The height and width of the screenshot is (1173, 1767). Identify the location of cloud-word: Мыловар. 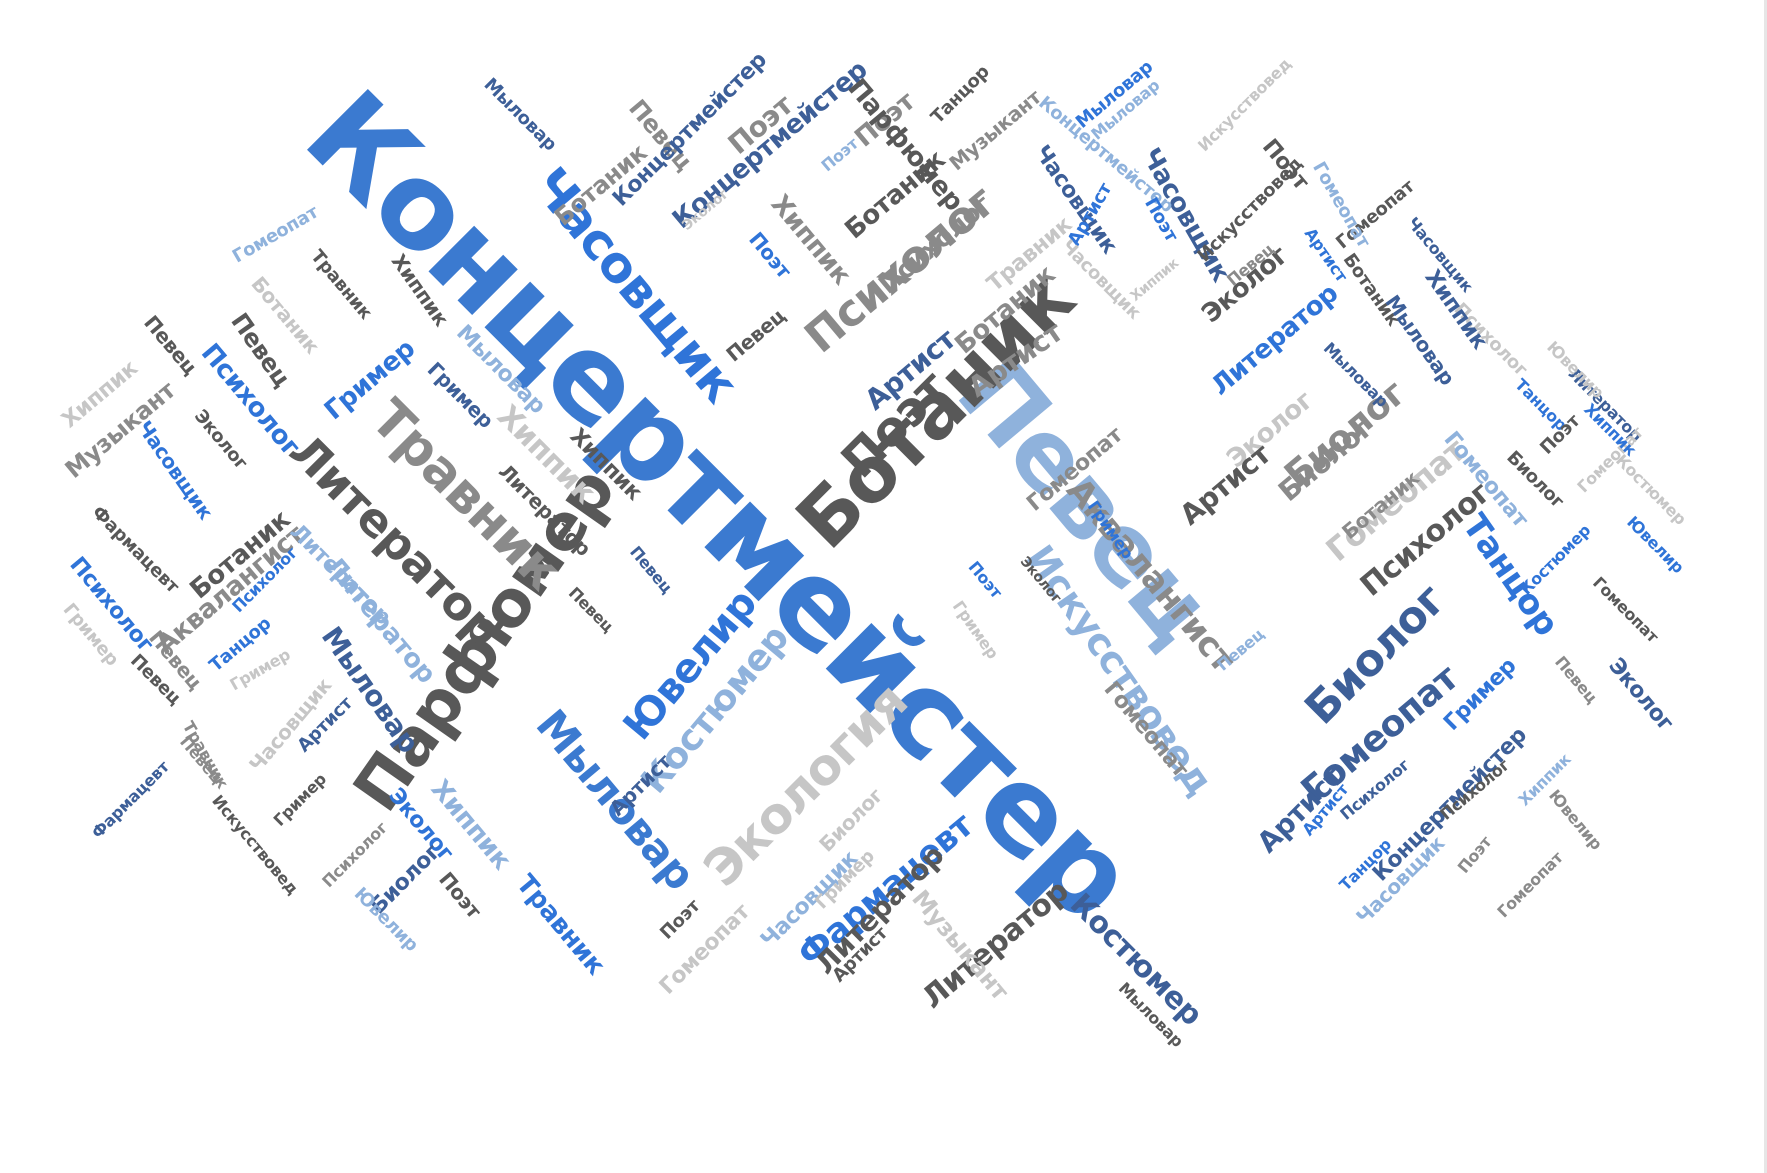
(520, 115).